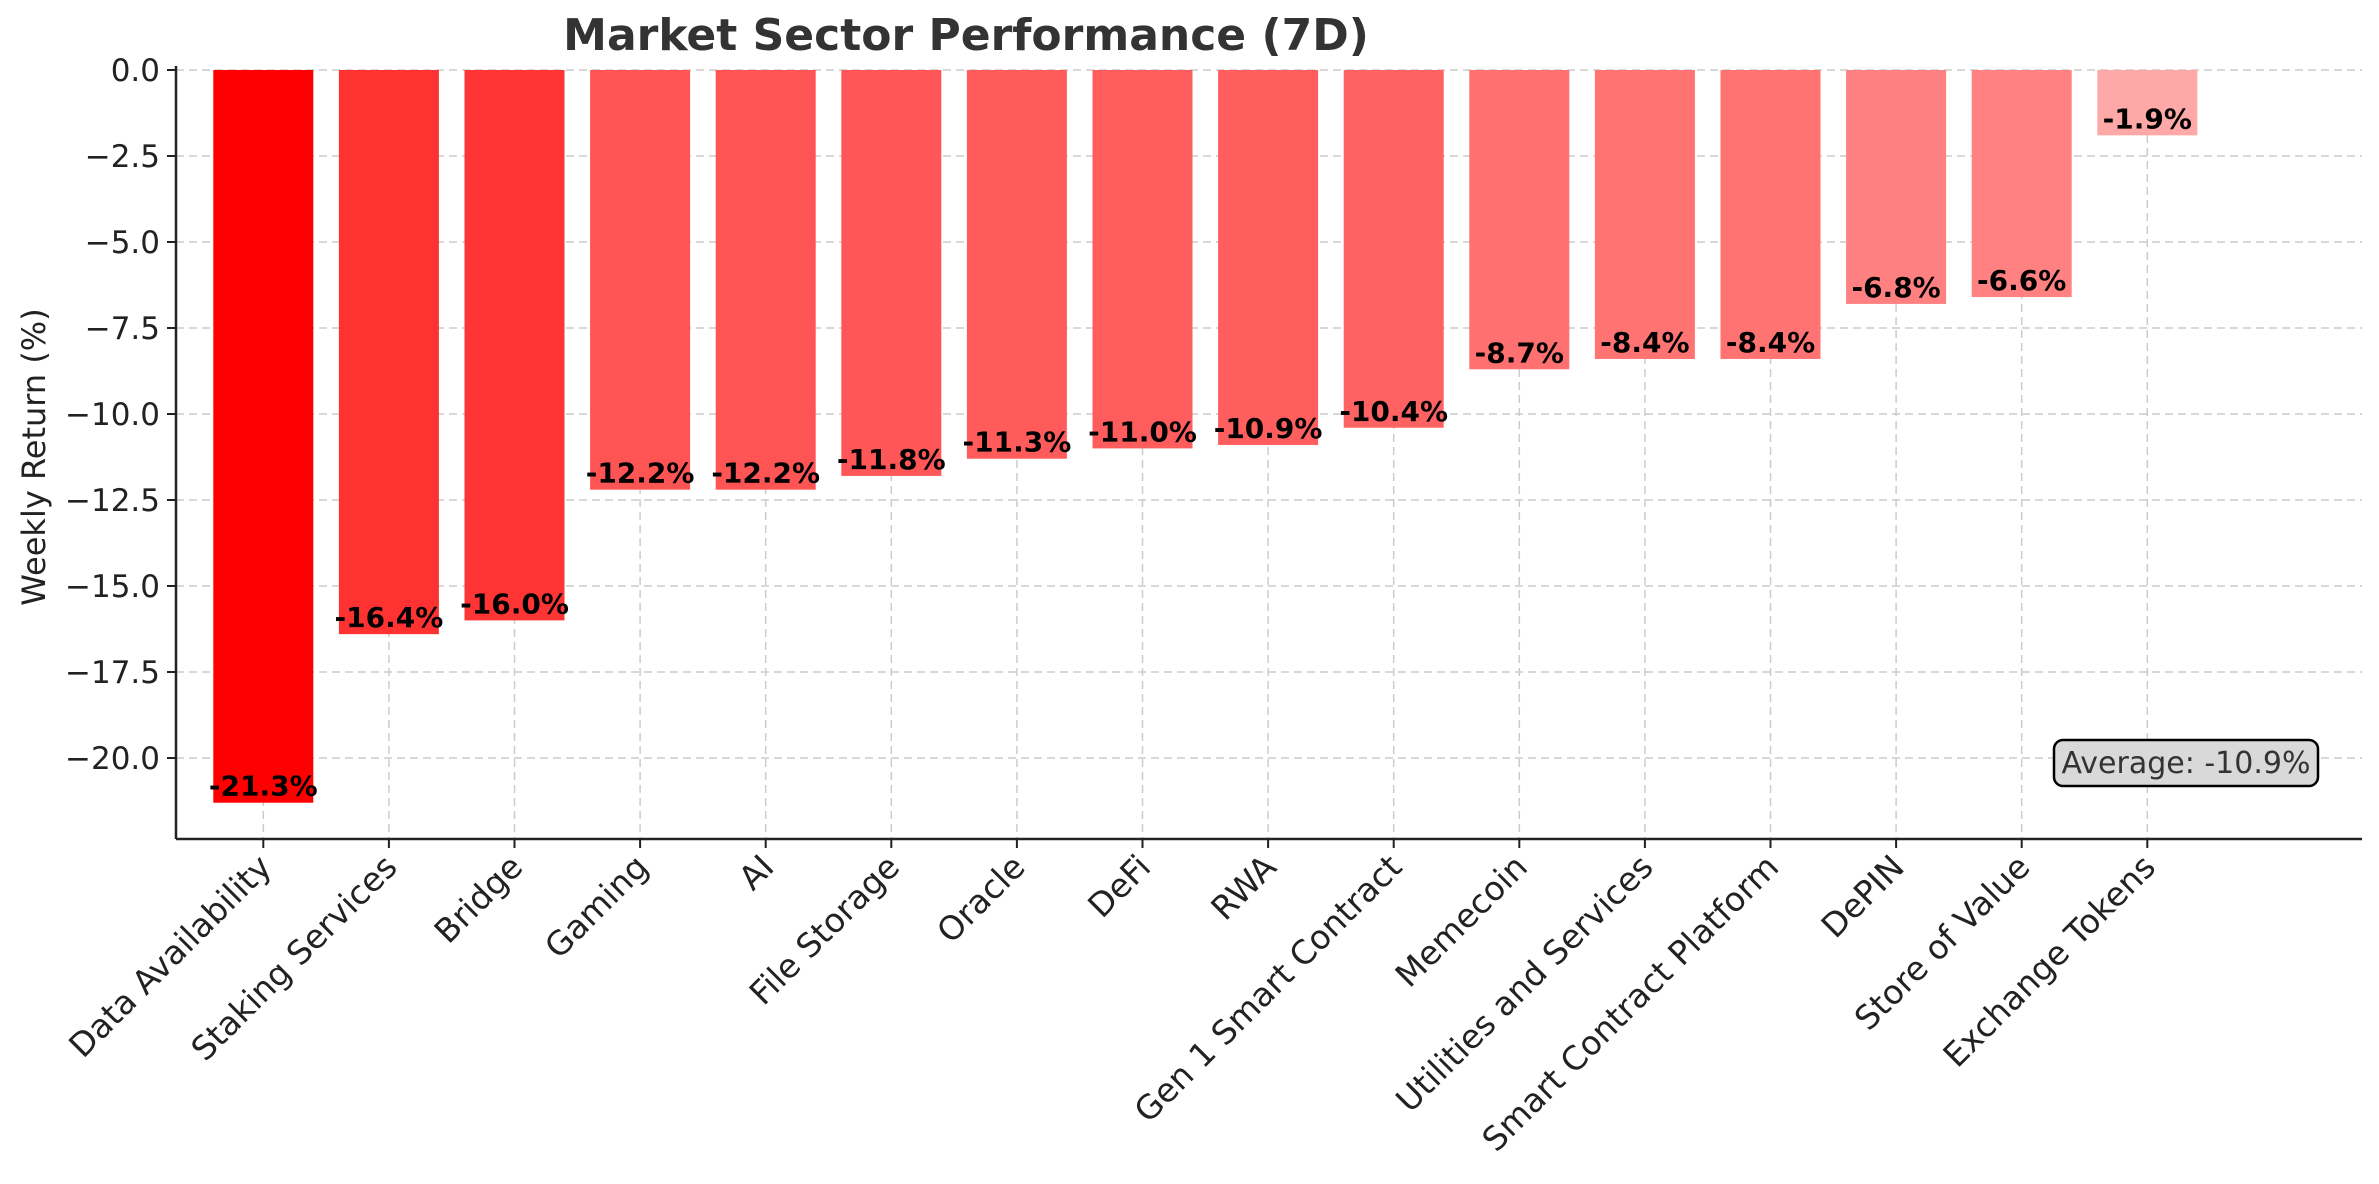  What do you see at coordinates (112, 759) in the screenshot?
I see `y-tick-label: −20.0` at bounding box center [112, 759].